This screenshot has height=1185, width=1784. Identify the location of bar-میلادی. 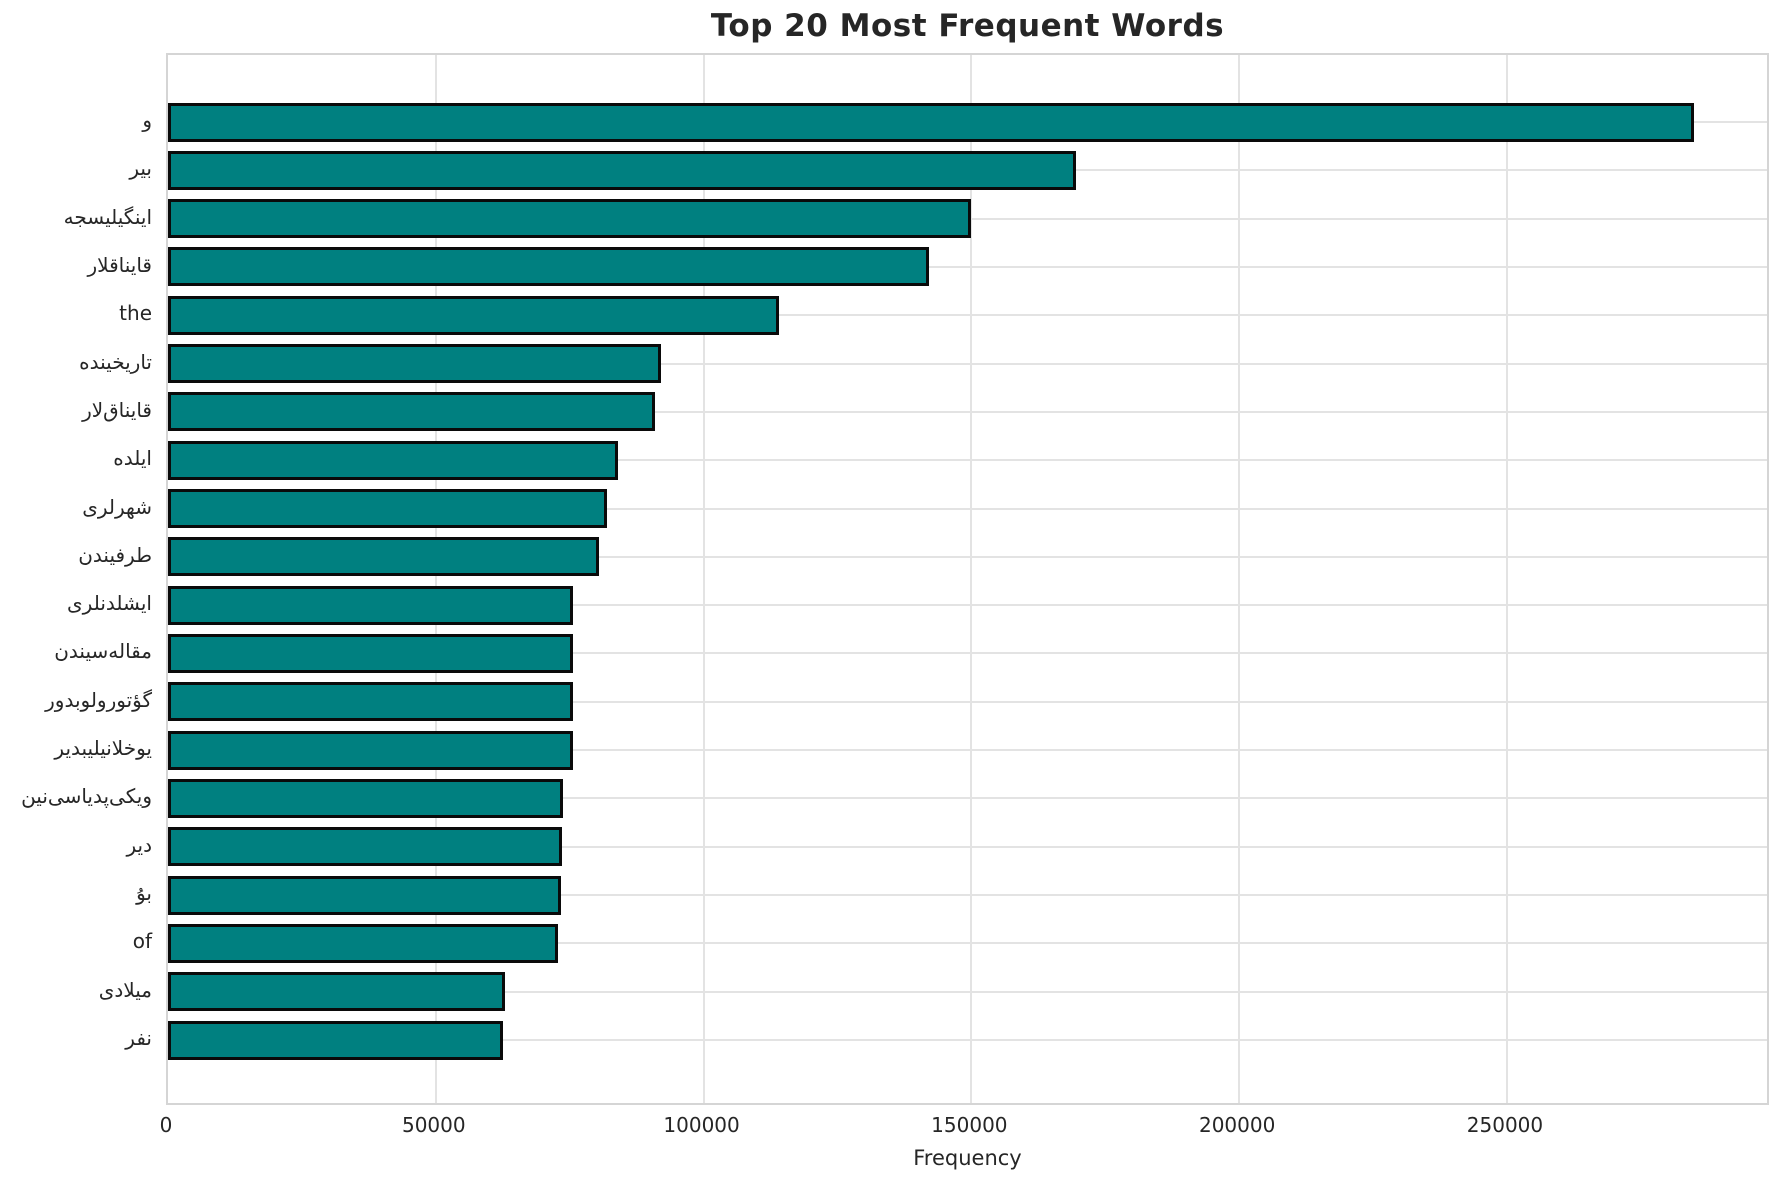
(337, 992).